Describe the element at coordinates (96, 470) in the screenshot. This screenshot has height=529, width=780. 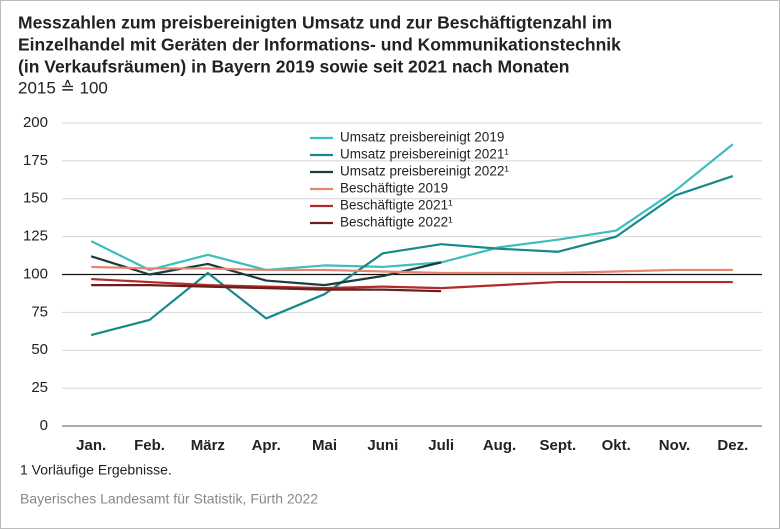
I see `footnote: 1 Vorläufige Ergebnisse.` at that location.